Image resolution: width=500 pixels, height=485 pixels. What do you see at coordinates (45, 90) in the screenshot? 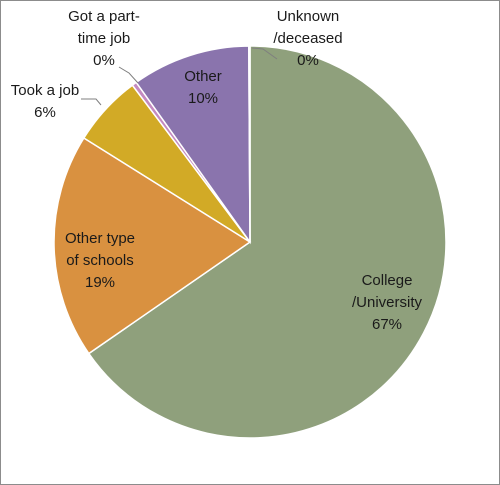
I see `slice-label-took-a-job: Took a job` at bounding box center [45, 90].